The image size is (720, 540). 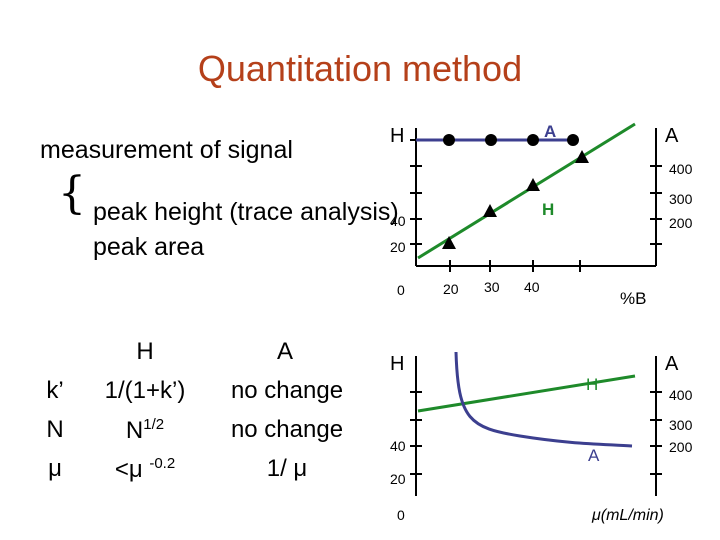 What do you see at coordinates (287, 468) in the screenshot?
I see `table-cell-a: 1/ μ` at bounding box center [287, 468].